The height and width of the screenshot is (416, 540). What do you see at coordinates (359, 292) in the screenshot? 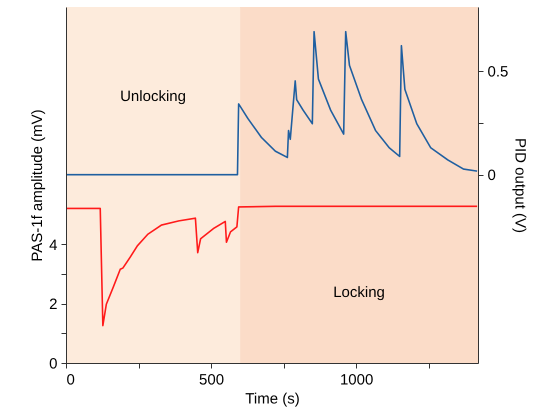
I see `band-label: Locking` at bounding box center [359, 292].